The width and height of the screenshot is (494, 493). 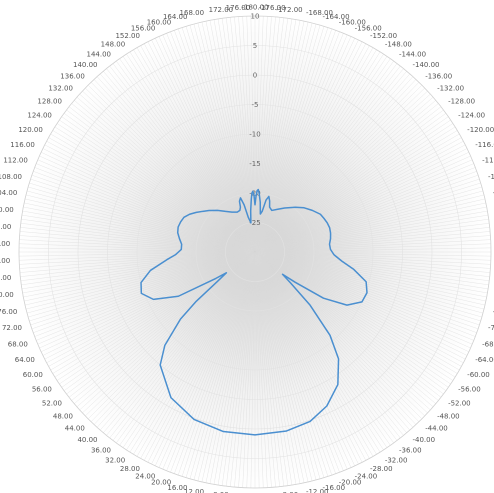 What do you see at coordinates (115, 460) in the screenshot?
I see `angle-tick-label: 32.00` at bounding box center [115, 460].